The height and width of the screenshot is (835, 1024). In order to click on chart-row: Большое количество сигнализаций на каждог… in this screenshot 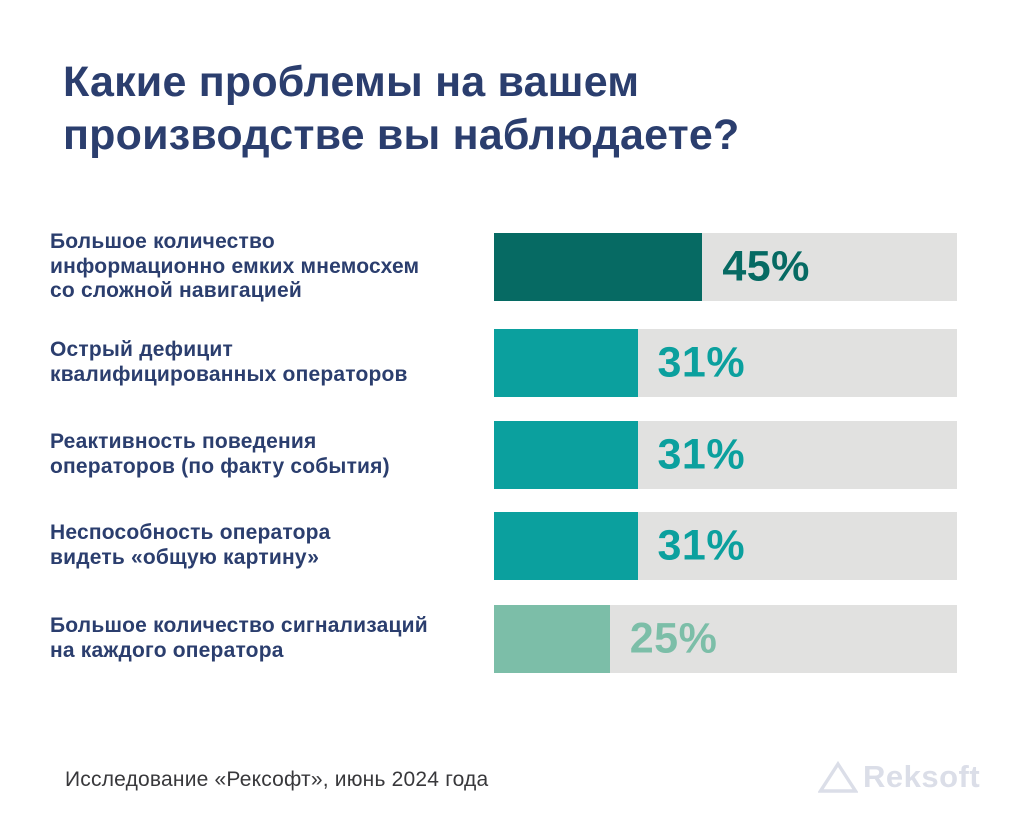, I will do `click(512, 639)`.